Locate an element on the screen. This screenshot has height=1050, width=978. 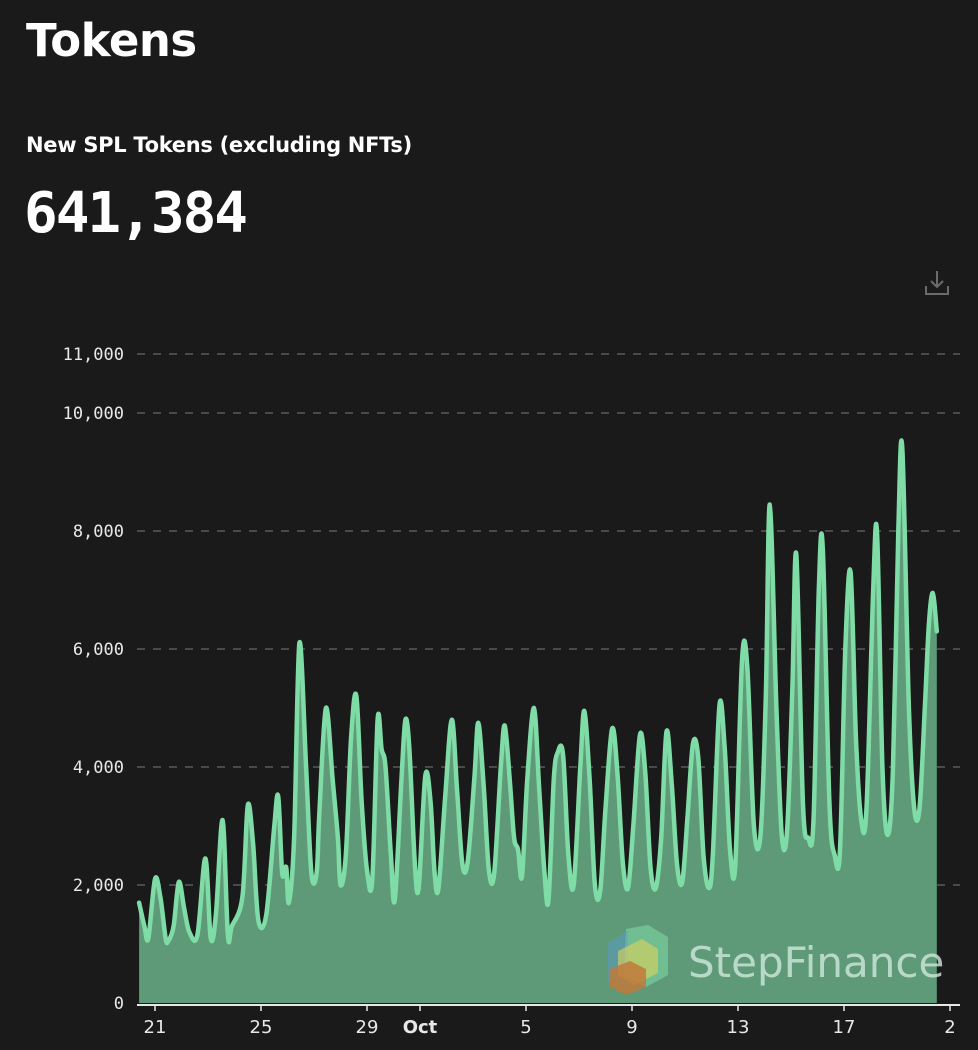
y-tick-label: 11,000 is located at coordinates (93, 355).